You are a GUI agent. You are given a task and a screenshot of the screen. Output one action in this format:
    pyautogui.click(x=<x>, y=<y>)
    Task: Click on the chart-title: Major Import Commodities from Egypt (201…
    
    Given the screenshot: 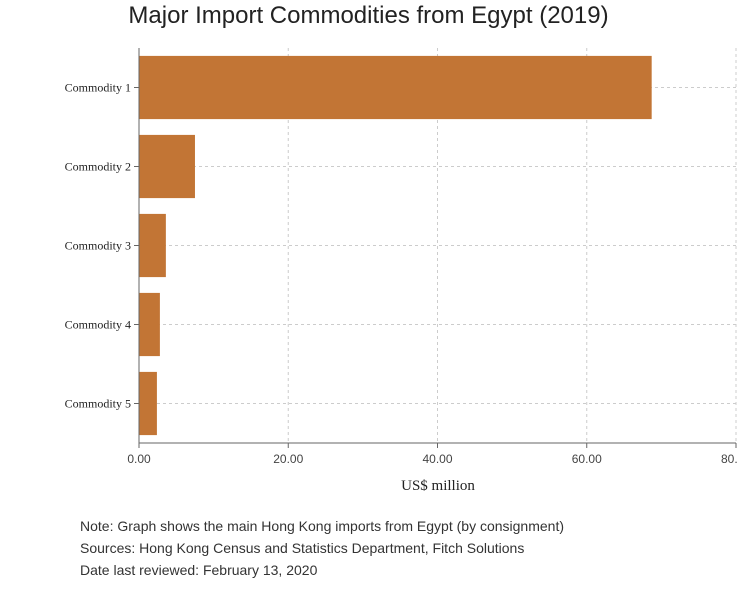 What is the action you would take?
    pyautogui.click(x=368, y=15)
    